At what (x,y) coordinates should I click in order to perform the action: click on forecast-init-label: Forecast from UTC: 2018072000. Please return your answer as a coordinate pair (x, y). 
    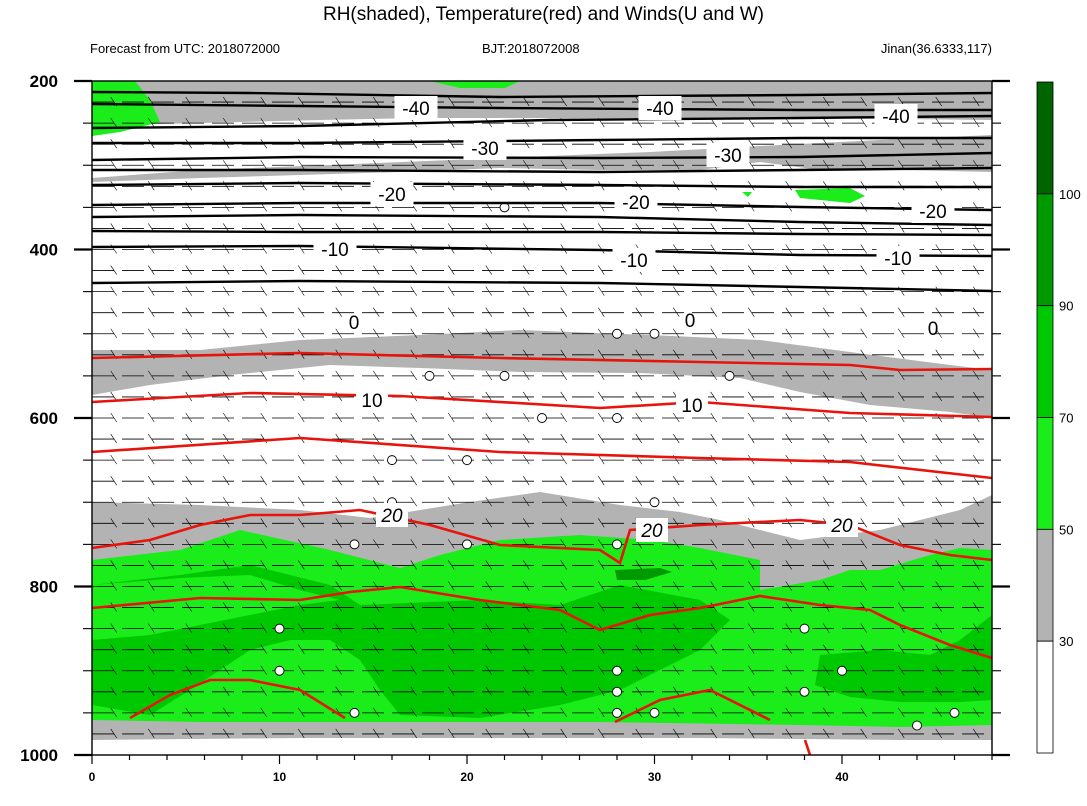
    Looking at the image, I should click on (185, 48).